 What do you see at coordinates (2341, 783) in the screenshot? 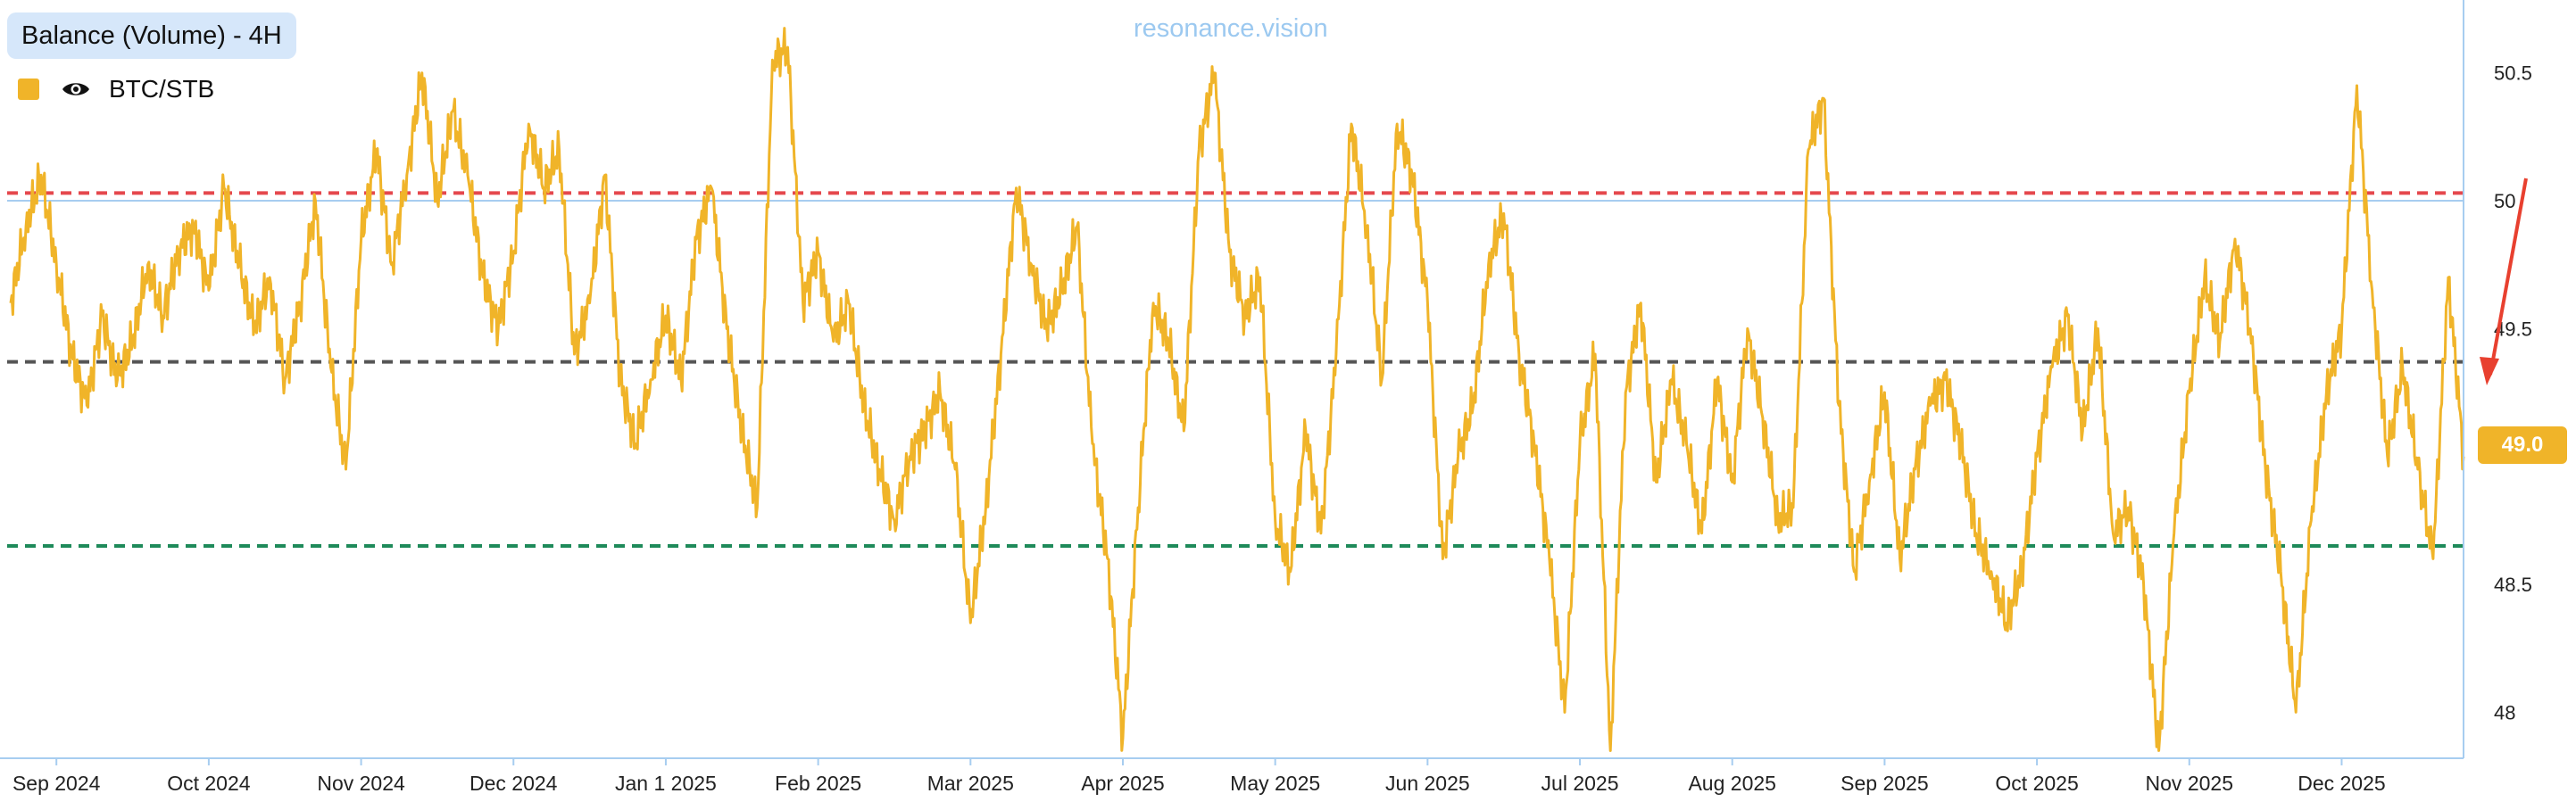
I see `x-tick-label: Dec 2025` at bounding box center [2341, 783].